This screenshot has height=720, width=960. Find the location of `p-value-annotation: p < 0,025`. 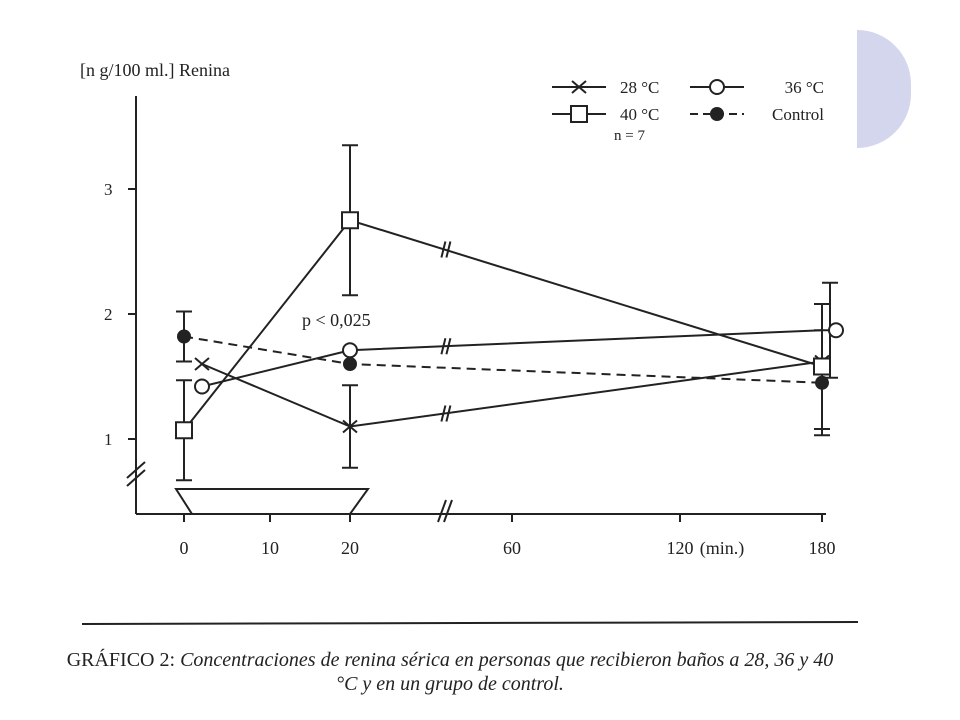

p-value-annotation: p < 0,025 is located at coordinates (336, 320).